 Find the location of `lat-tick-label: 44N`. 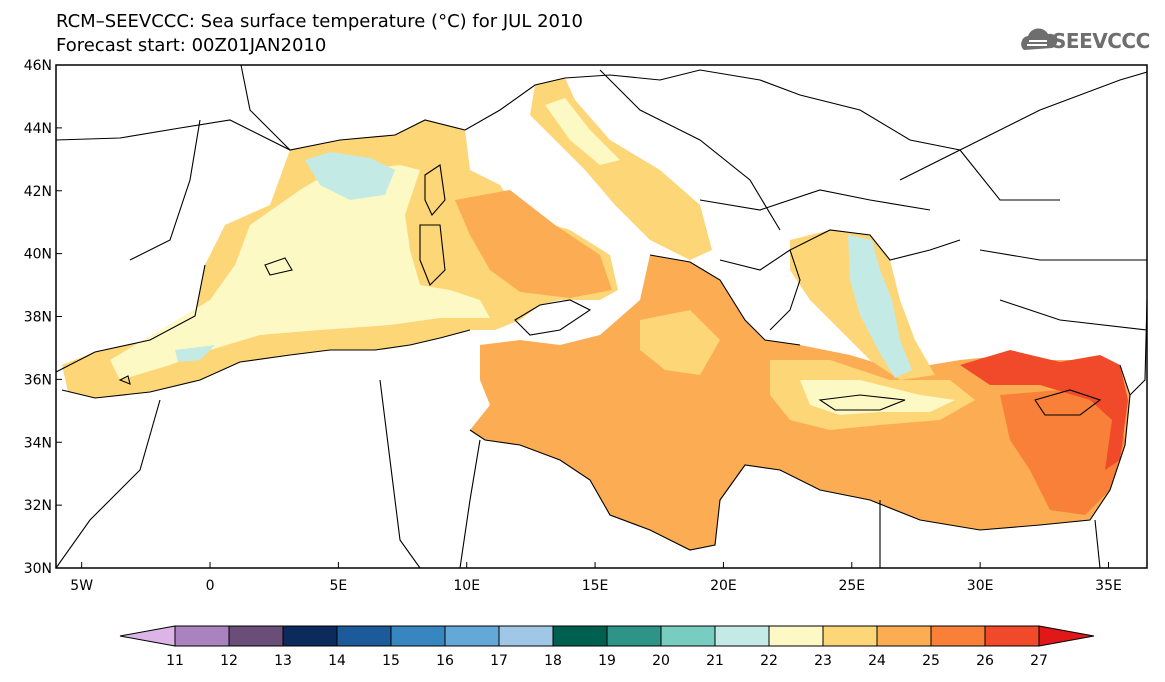

lat-tick-label: 44N is located at coordinates (38, 129).